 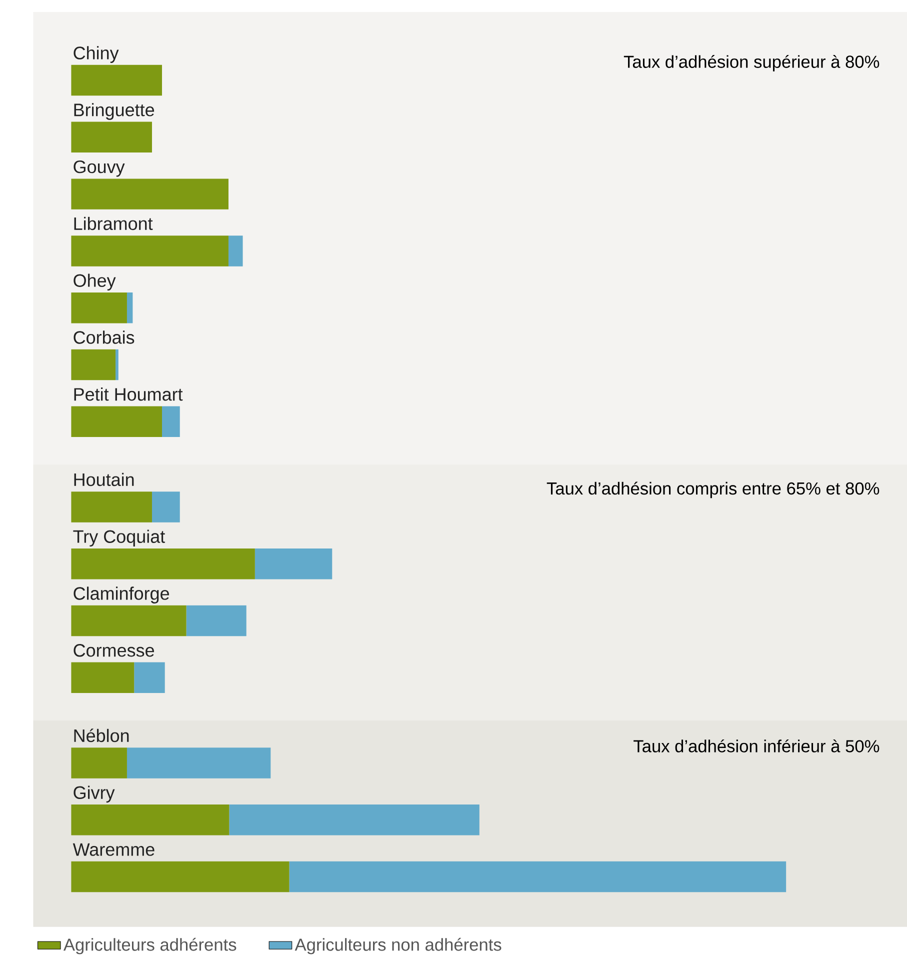 I want to click on y-tick-label: Claminforge, so click(x=122, y=595).